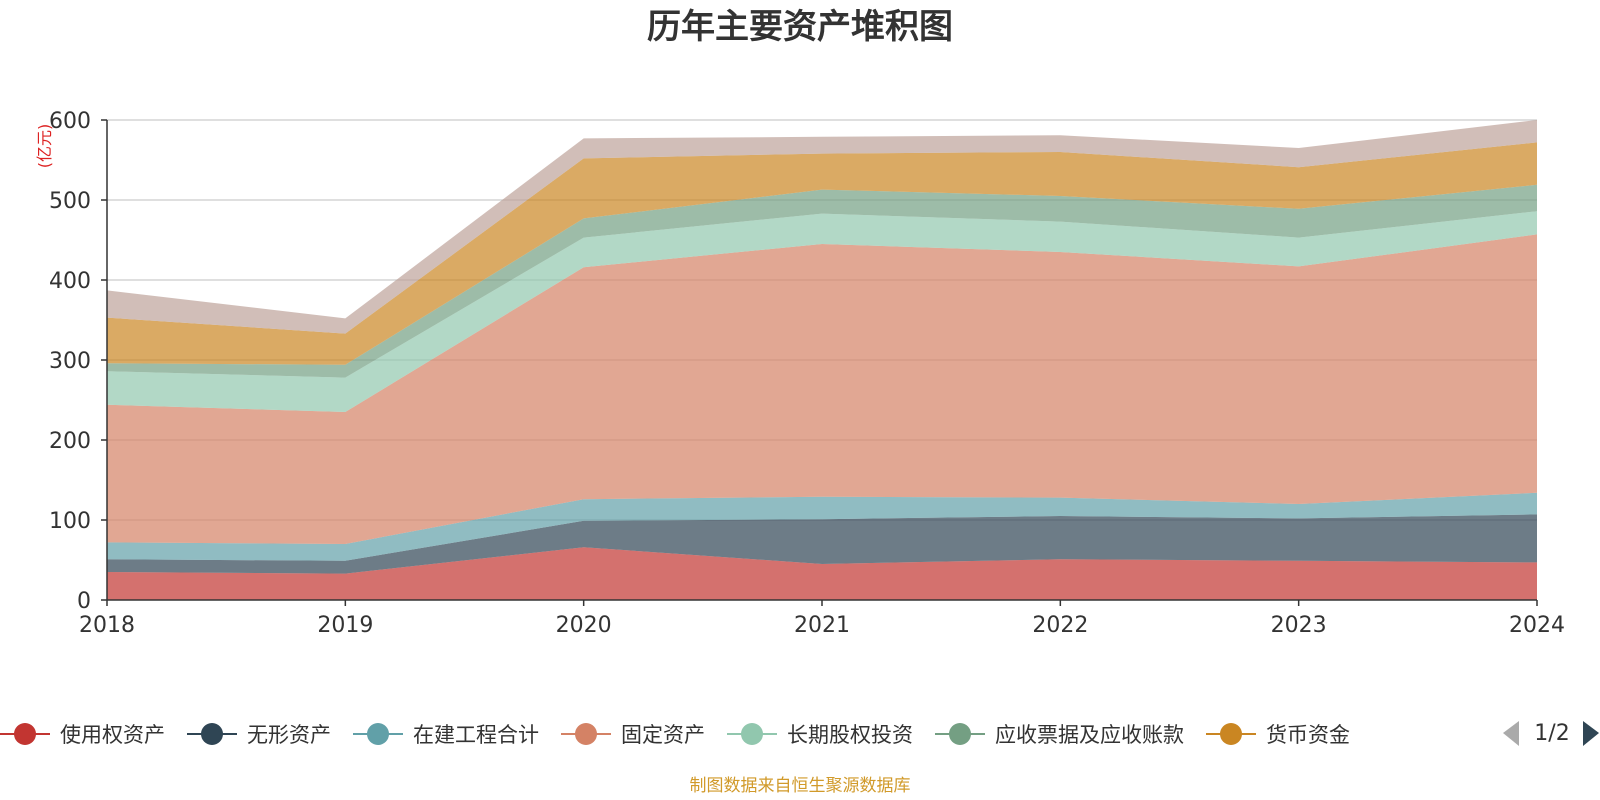  Describe the element at coordinates (289, 735) in the screenshot. I see `legend-label: 无形资产` at that location.